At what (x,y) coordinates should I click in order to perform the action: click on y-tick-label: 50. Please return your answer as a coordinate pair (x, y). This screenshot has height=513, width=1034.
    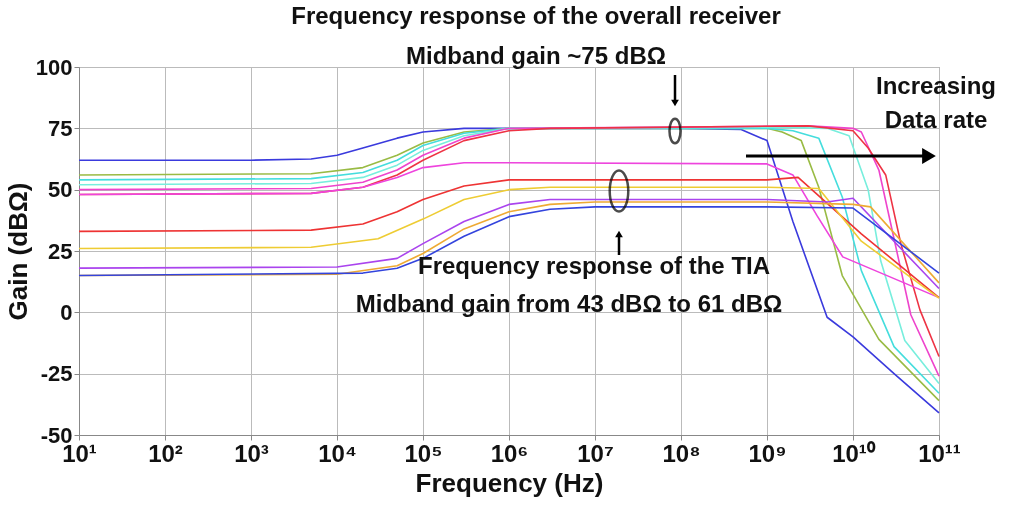
    Looking at the image, I should click on (60, 190).